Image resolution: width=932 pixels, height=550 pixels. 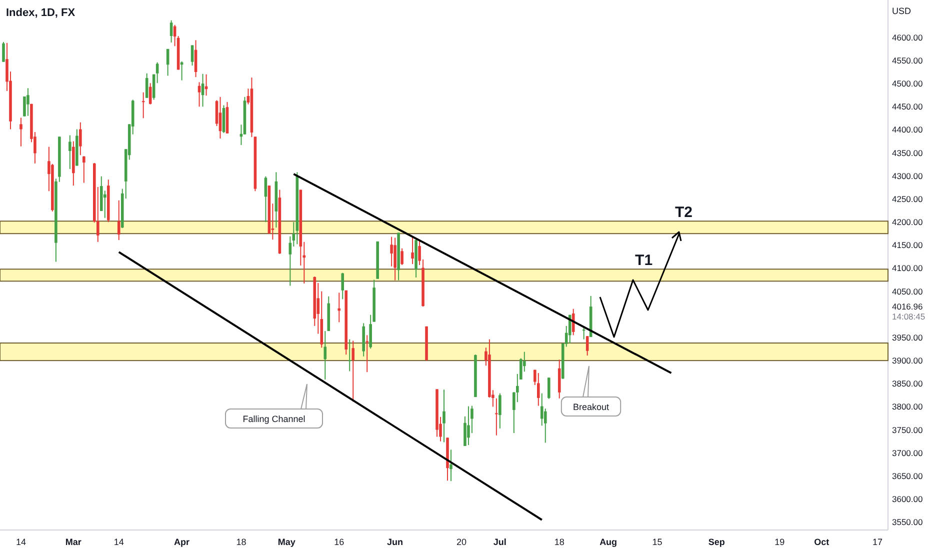 I want to click on x-tick-label: Jul, so click(x=499, y=542).